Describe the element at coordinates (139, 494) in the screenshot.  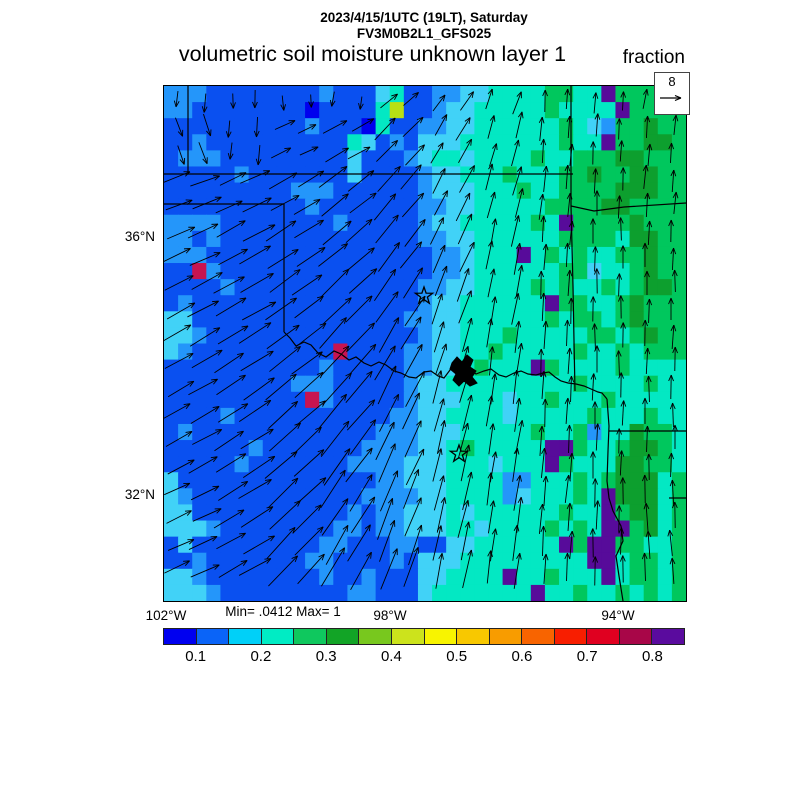
I see `lat-tick-label: 32°N` at that location.